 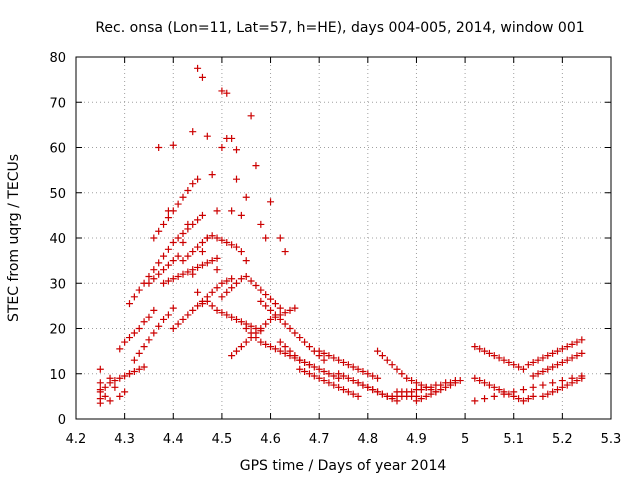 I want to click on y-tick-label: 20, so click(x=57, y=330).